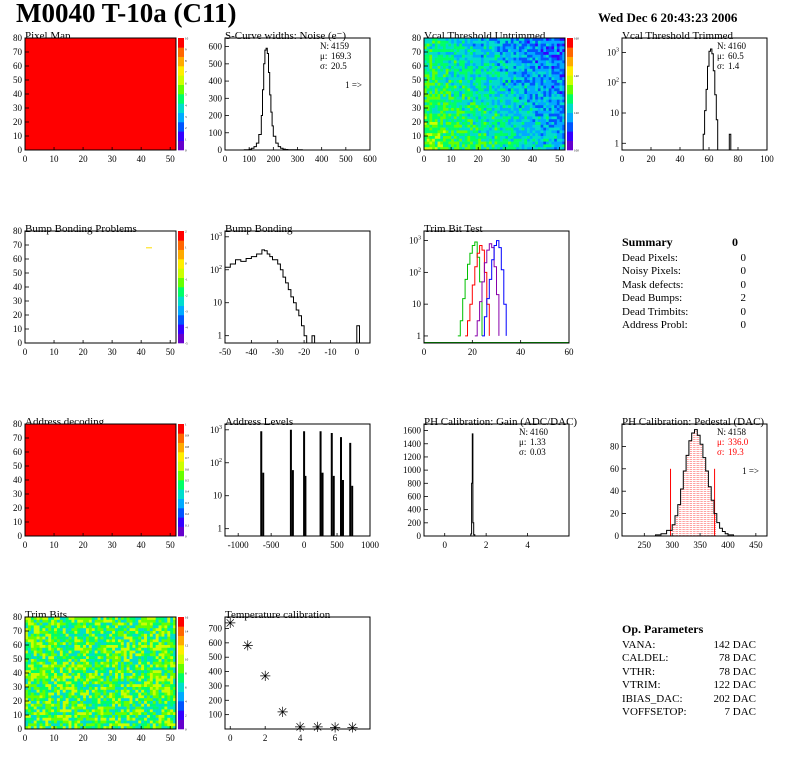 This screenshot has width=796, height=772. Describe the element at coordinates (18, 273) in the screenshot. I see `y-tick-label: 50` at that location.